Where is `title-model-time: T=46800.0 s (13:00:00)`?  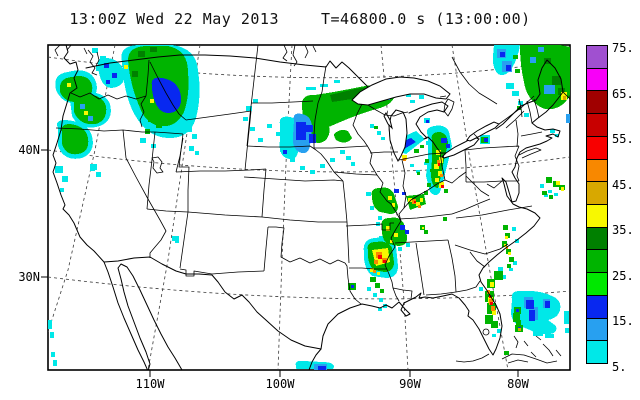 title-model-time: T=46800.0 s (13:00:00) is located at coordinates (426, 19).